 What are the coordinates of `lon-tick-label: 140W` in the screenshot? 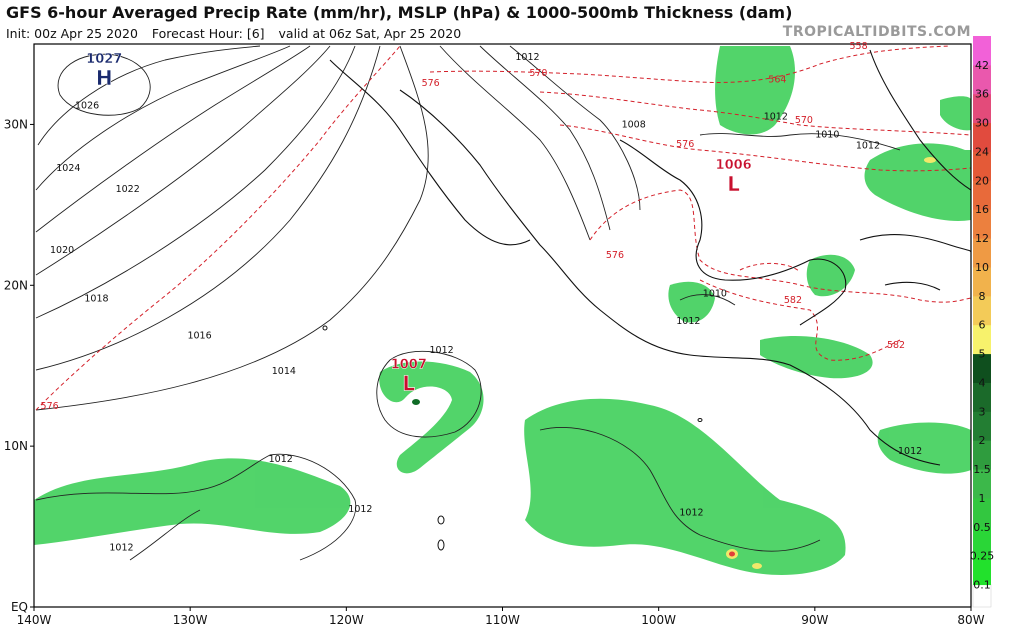 It's located at (34, 620).